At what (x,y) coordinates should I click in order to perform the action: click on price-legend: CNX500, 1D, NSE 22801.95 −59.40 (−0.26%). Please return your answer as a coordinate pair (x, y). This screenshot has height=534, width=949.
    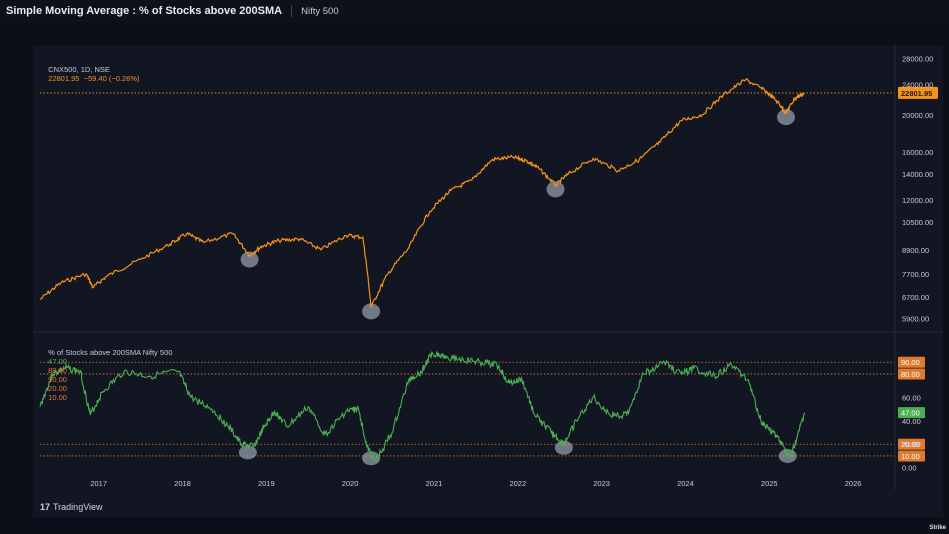
    Looking at the image, I should click on (92, 69).